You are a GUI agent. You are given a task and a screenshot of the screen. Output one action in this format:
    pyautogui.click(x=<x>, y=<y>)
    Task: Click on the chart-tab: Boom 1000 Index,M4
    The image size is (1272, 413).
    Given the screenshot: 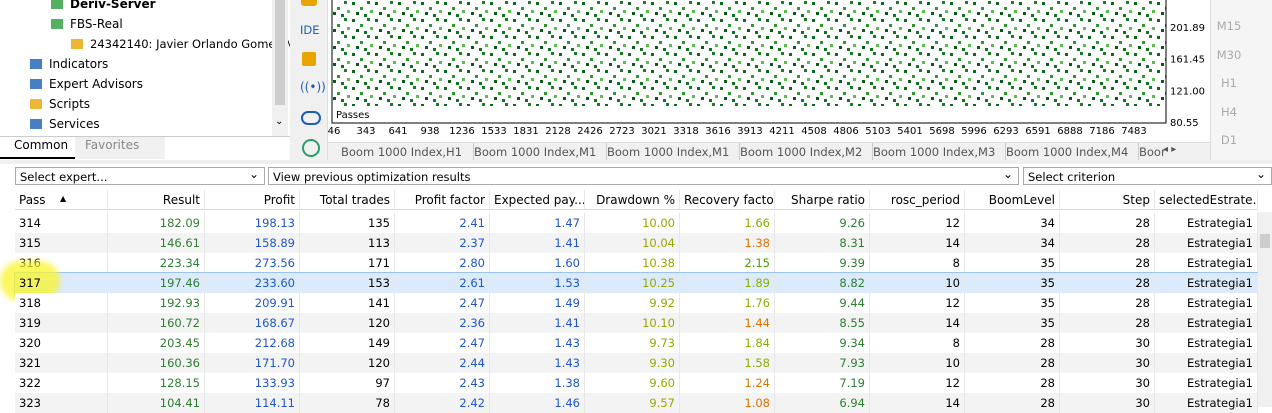 What is the action you would take?
    pyautogui.click(x=1072, y=152)
    